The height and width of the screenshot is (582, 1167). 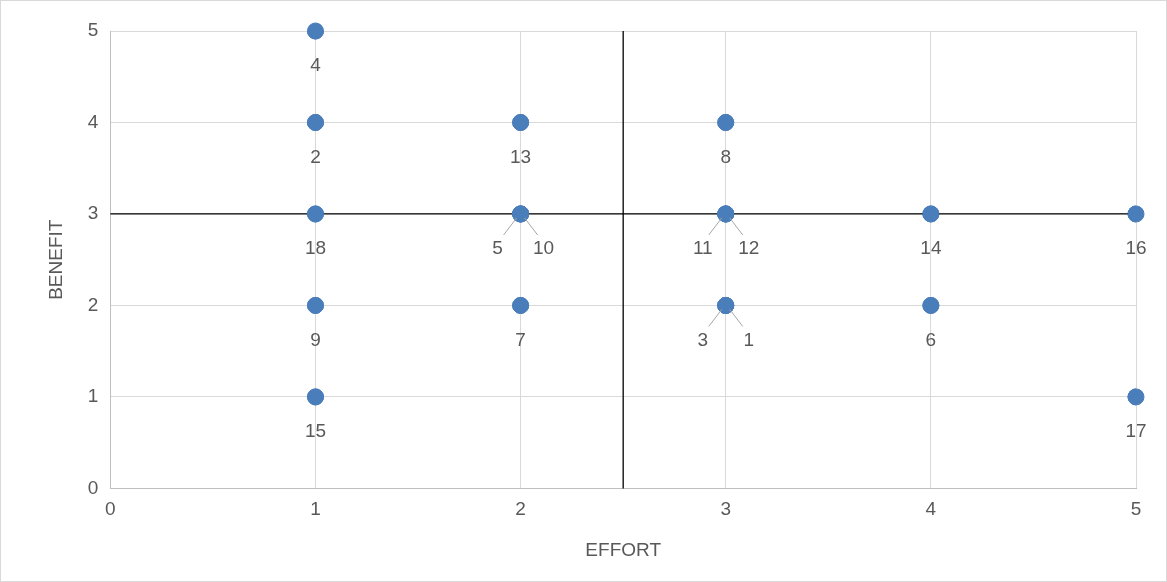 What do you see at coordinates (726, 156) in the screenshot?
I see `annotation: 8` at bounding box center [726, 156].